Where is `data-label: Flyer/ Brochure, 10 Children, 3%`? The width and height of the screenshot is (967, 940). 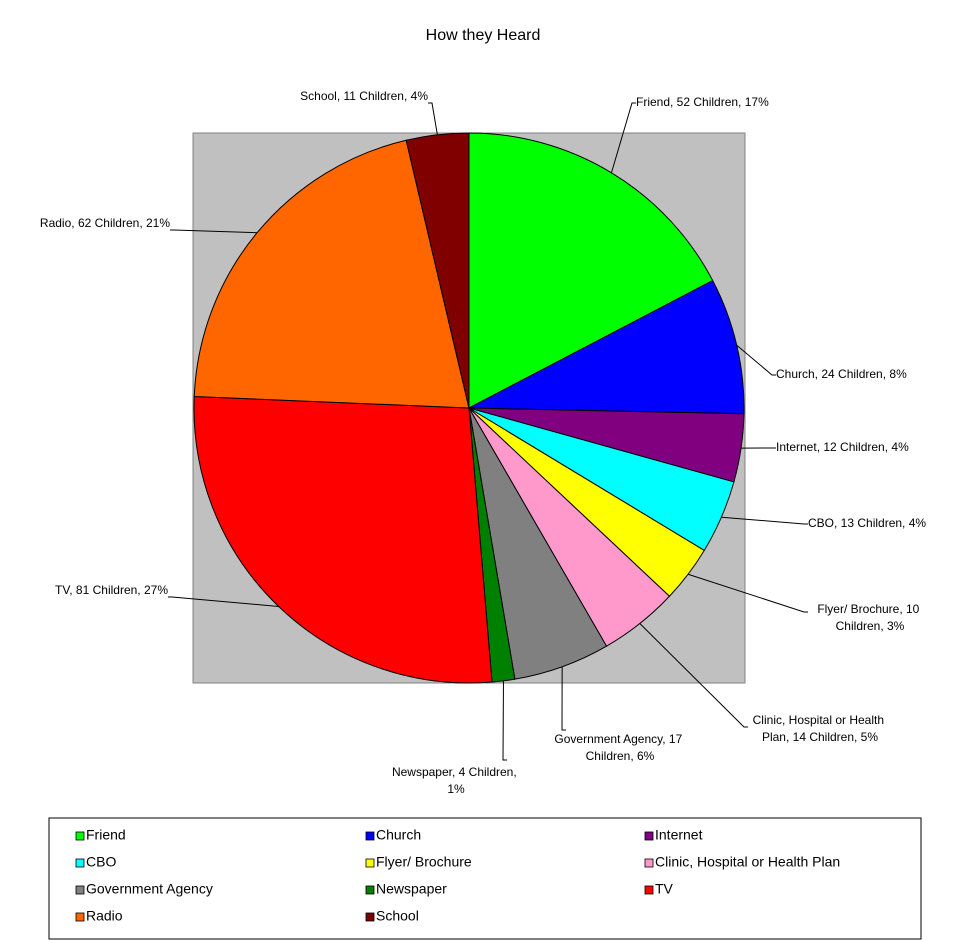
data-label: Flyer/ Brochure, 10 Children, 3% is located at coordinates (869, 617).